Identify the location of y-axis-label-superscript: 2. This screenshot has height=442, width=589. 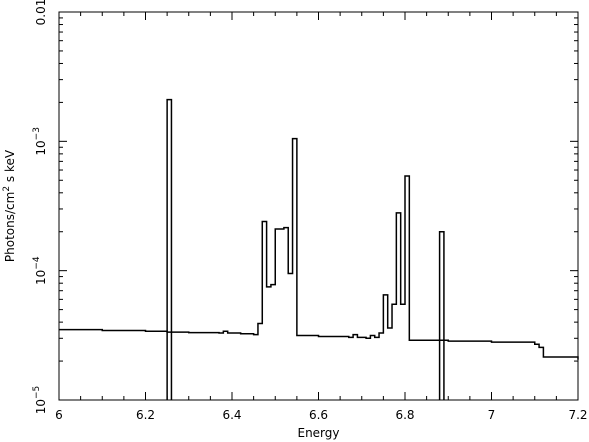
(7, 189).